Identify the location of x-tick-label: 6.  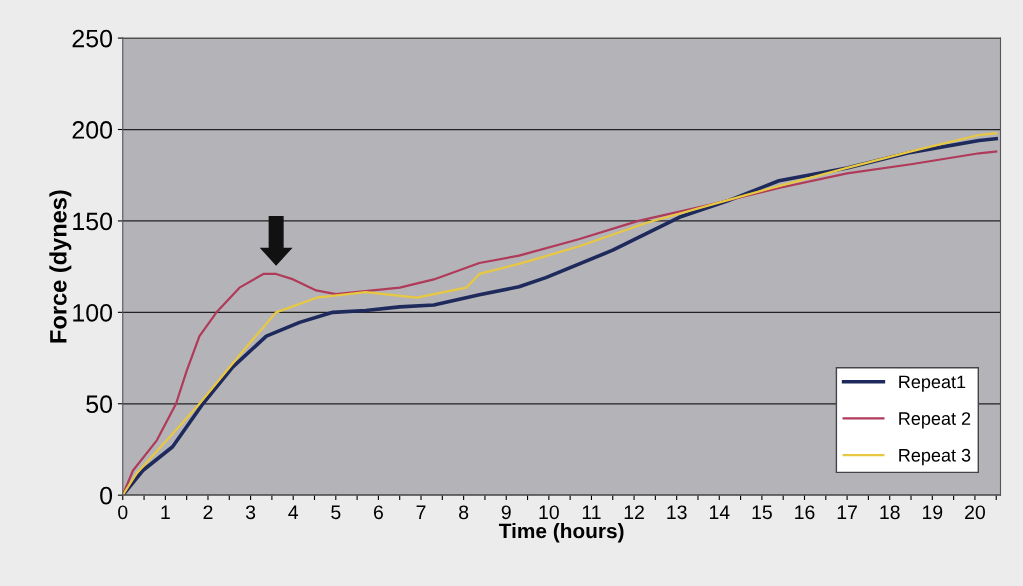
(378, 512).